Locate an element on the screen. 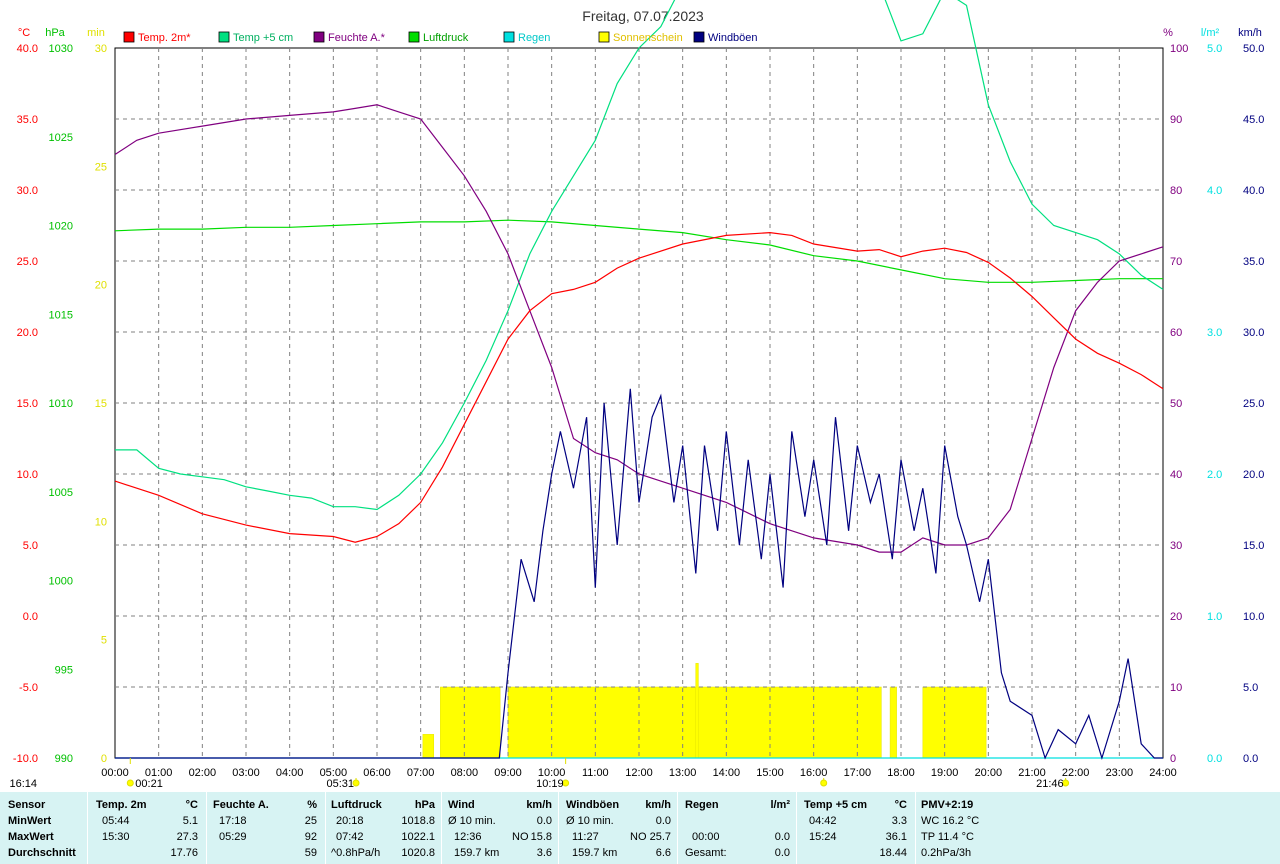 The width and height of the screenshot is (1280, 864). pressure_hpa-tick-3: 1015 is located at coordinates (61, 315).